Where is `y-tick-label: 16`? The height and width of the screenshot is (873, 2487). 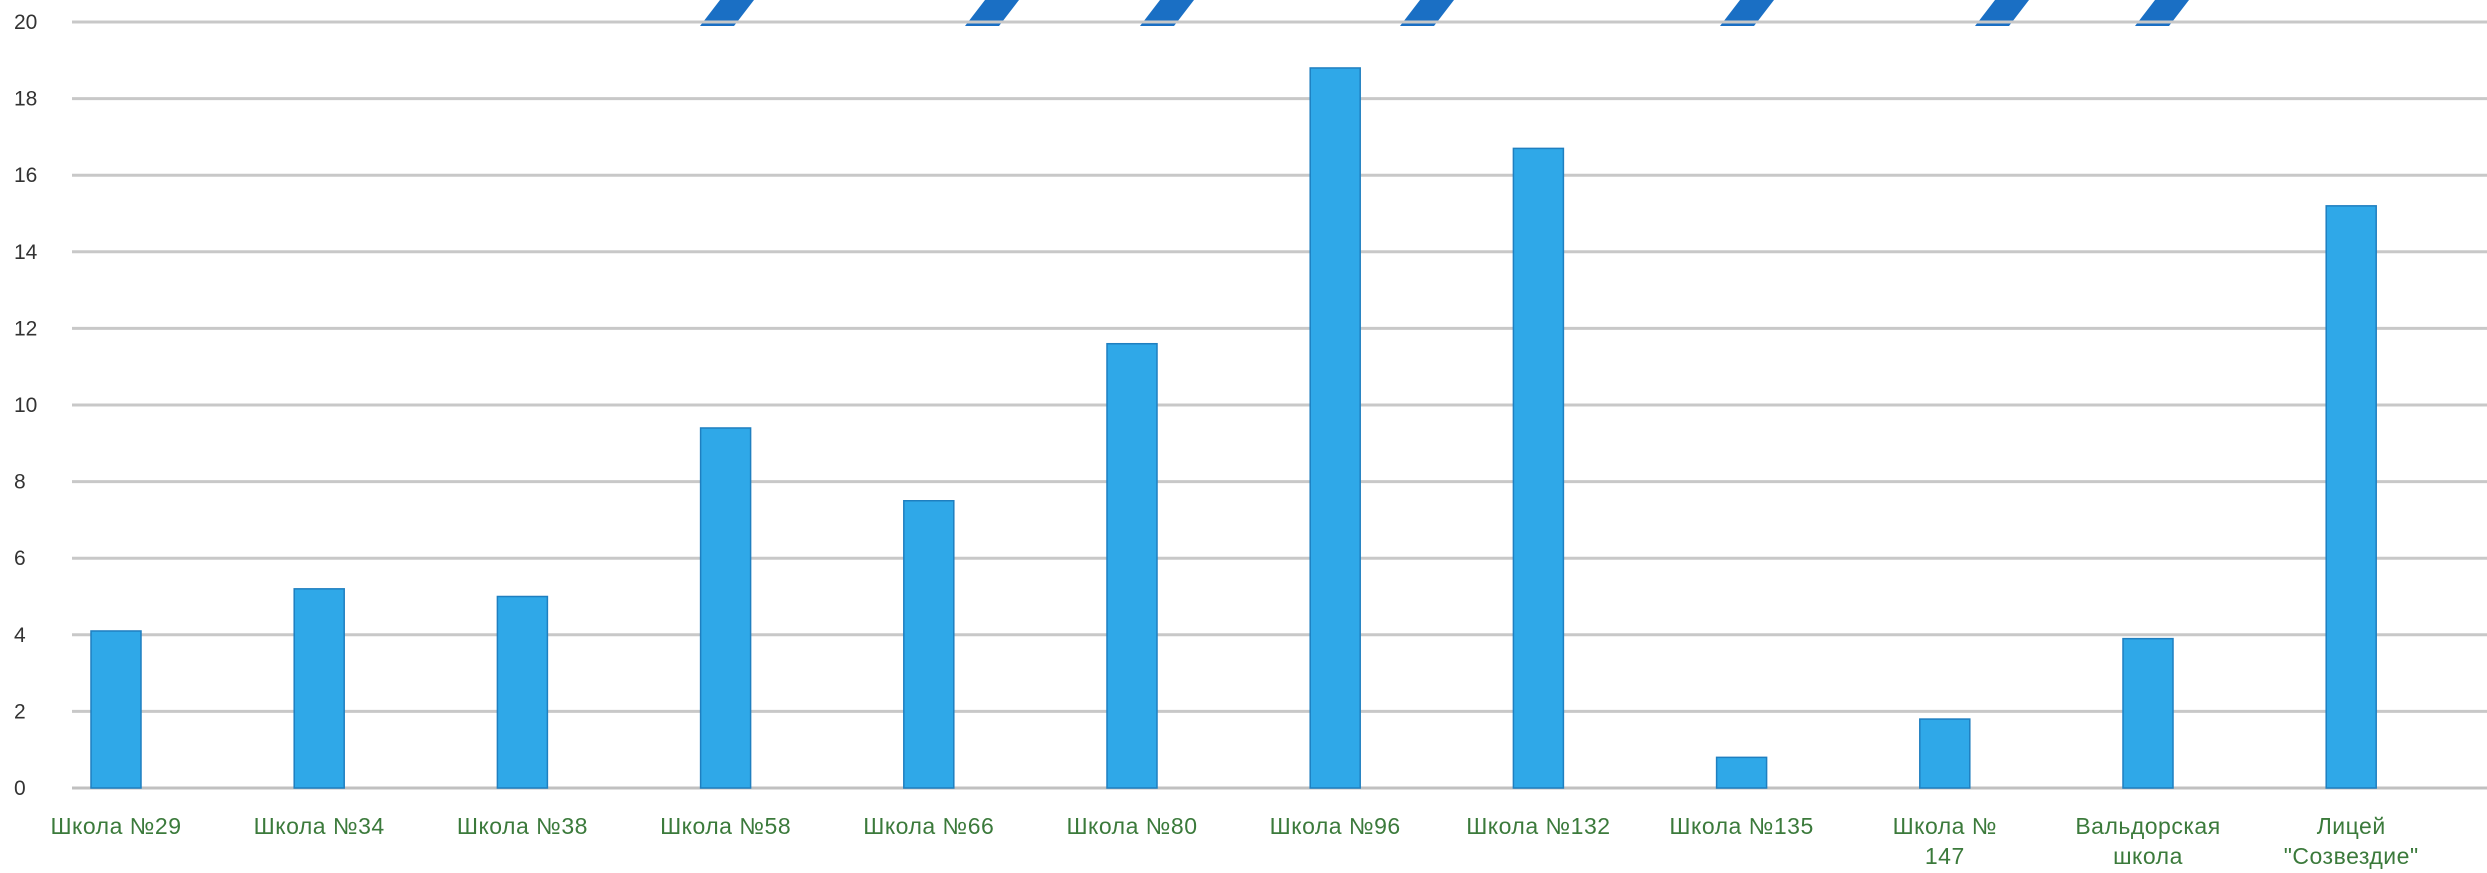 y-tick-label: 16 is located at coordinates (25, 175).